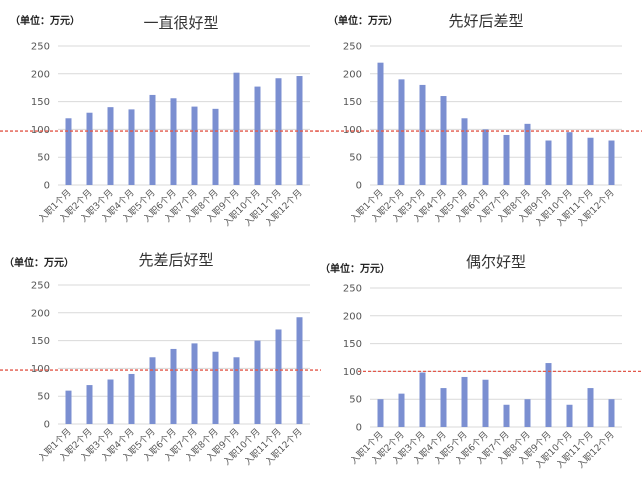 Image resolution: width=642 pixels, height=481 pixels. I want to click on chart-title: 偶尔好型, so click(496, 262).